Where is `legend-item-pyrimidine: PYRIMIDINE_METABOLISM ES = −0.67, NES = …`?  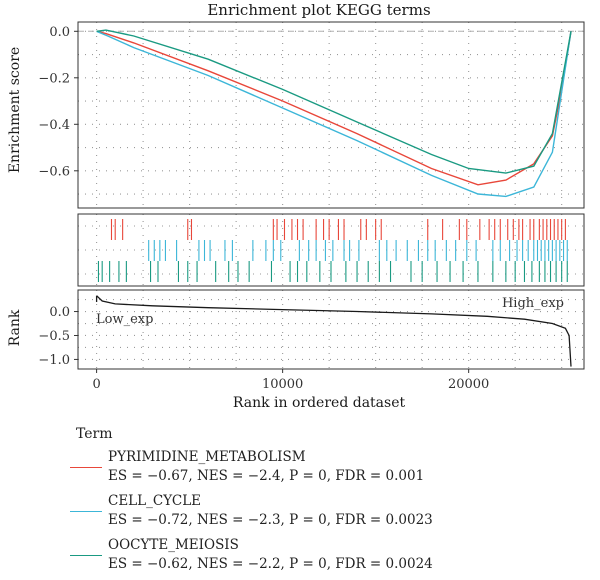
legend-item-pyrimidine: PYRIMIDINE_METABOLISM ES = −0.67, NES = … is located at coordinates (330, 470).